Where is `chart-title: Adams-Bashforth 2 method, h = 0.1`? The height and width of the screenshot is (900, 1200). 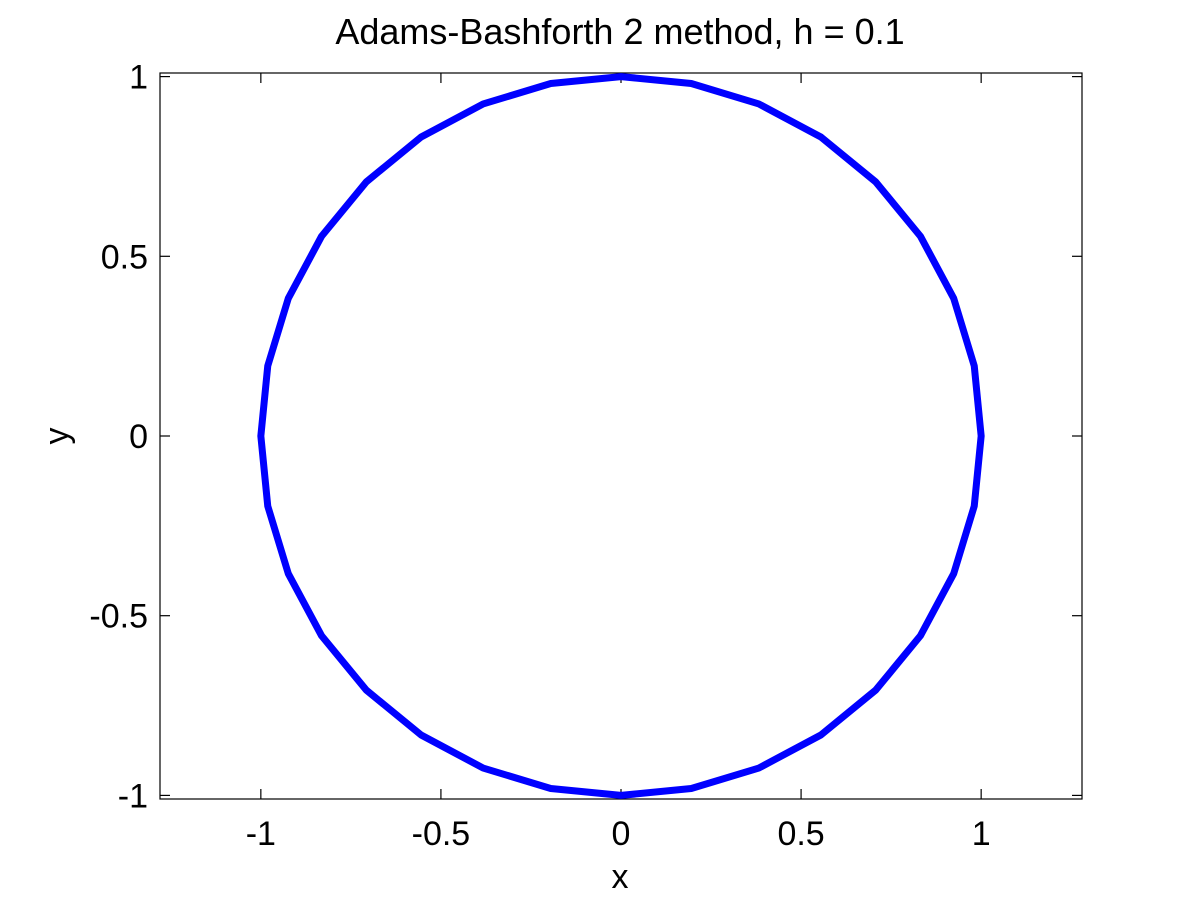
chart-title: Adams-Bashforth 2 method, h = 0.1 is located at coordinates (619, 31).